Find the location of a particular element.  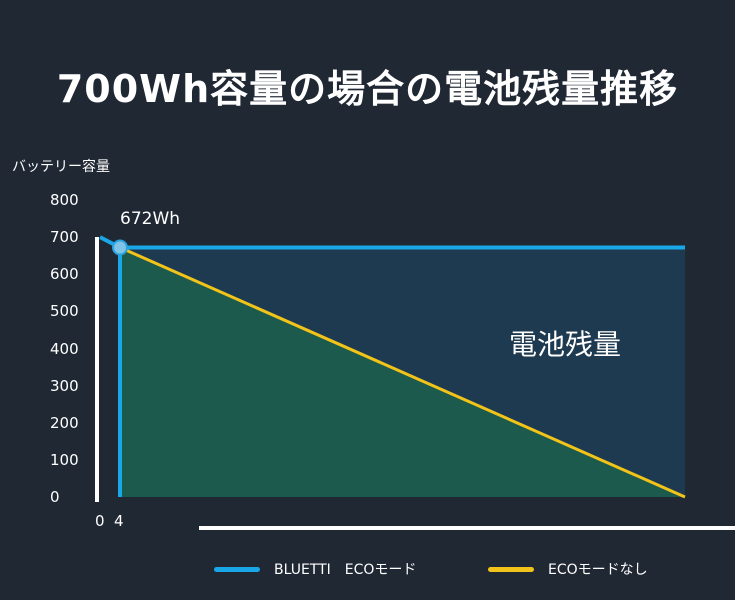

672wh-point-marker is located at coordinates (120, 247).